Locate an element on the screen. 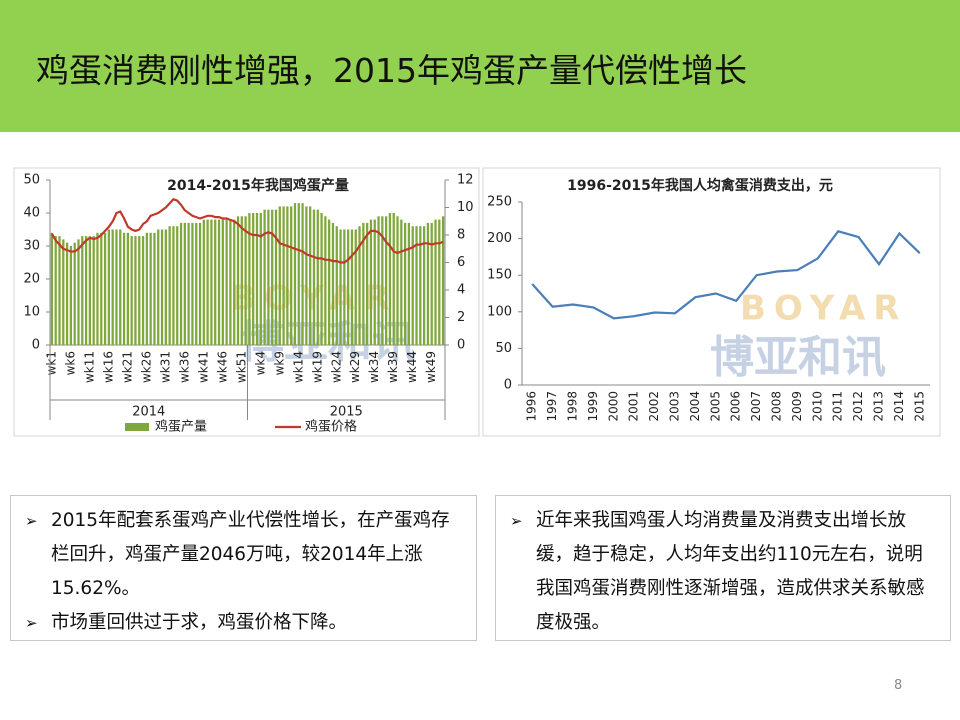  page-number: 8 is located at coordinates (898, 685).